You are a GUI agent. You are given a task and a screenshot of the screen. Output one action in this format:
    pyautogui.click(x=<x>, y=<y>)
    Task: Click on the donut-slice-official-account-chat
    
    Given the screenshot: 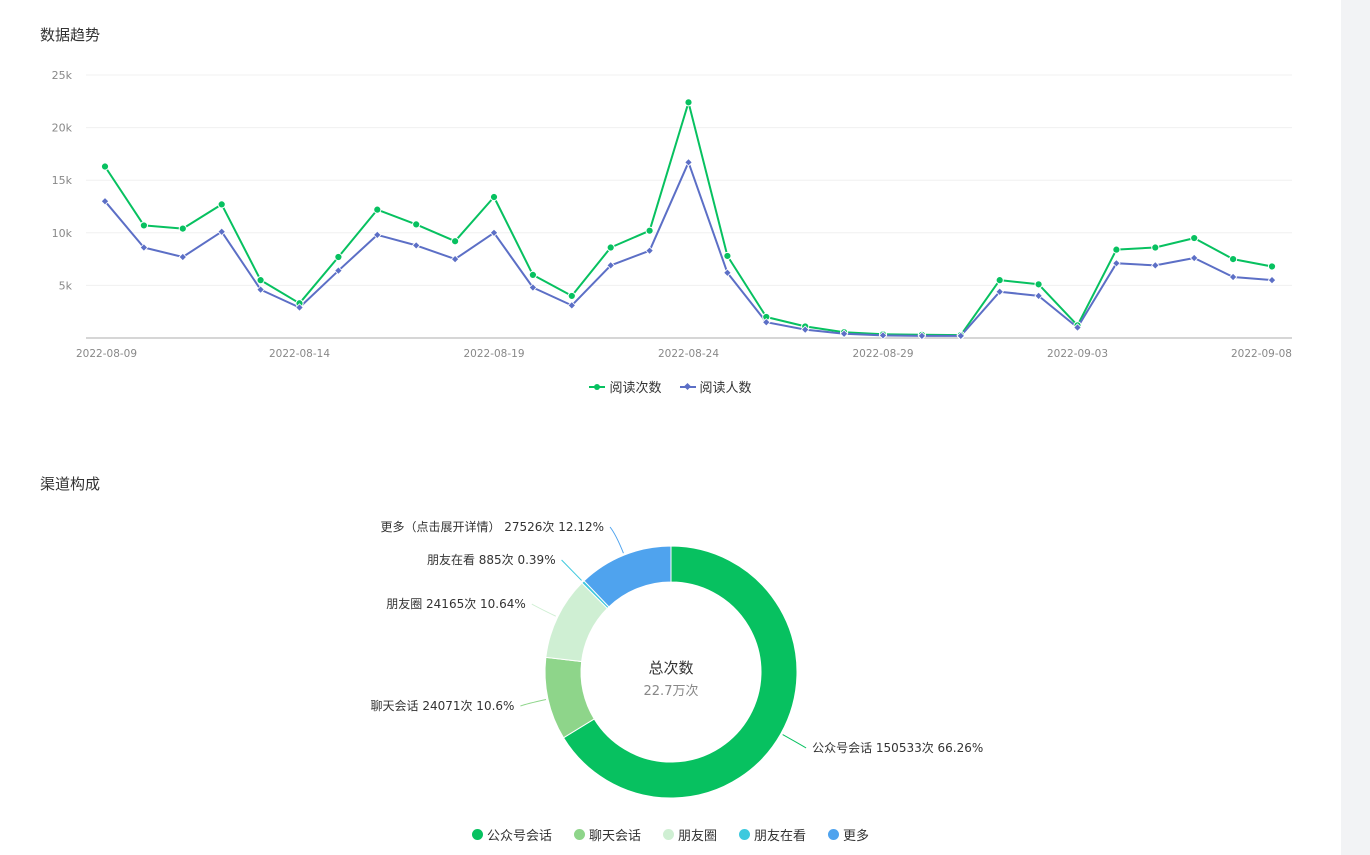 What is the action you would take?
    pyautogui.click(x=680, y=672)
    